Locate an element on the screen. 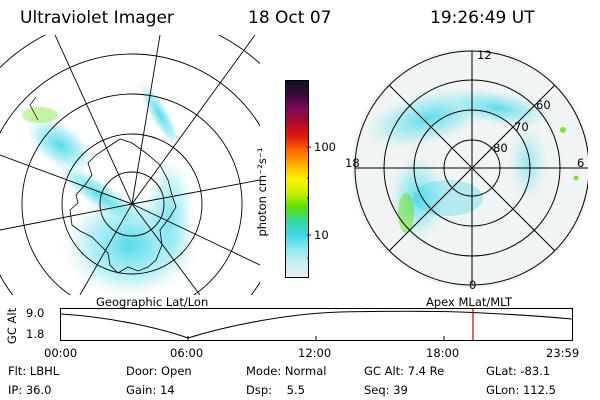 This screenshot has width=600, height=400. mode-label: Mode: is located at coordinates (264, 371).